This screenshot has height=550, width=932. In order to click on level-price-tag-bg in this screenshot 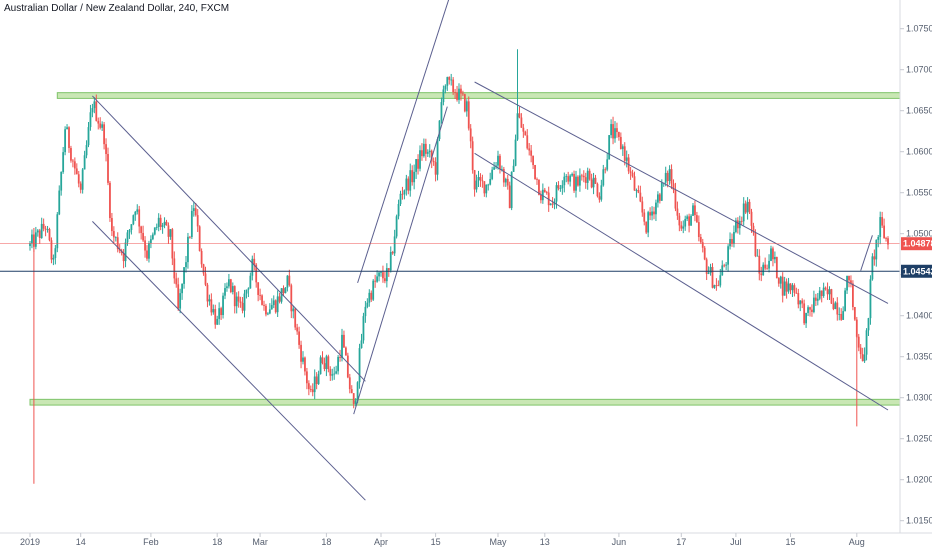, I will do `click(916, 271)`.